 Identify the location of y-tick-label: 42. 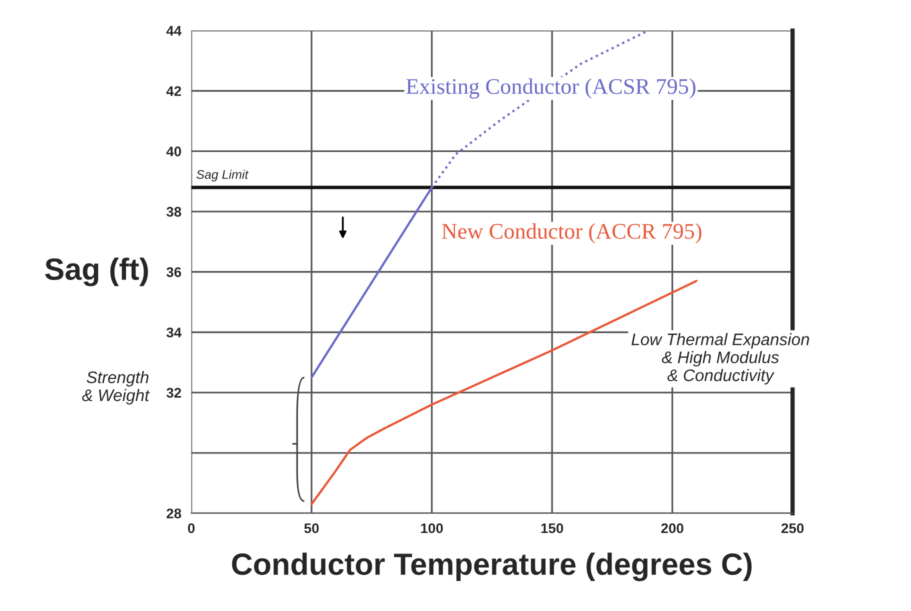
(174, 91).